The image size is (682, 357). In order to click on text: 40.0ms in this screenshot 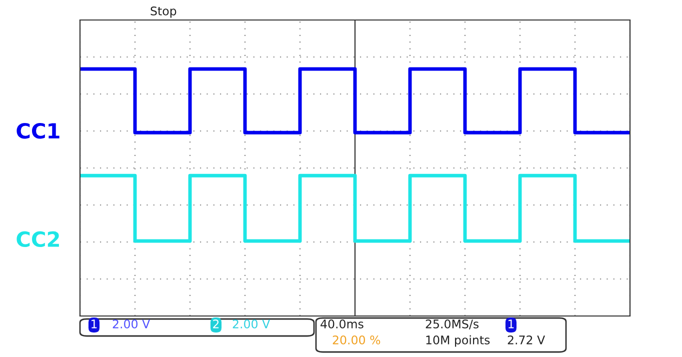, I will do `click(342, 323)`.